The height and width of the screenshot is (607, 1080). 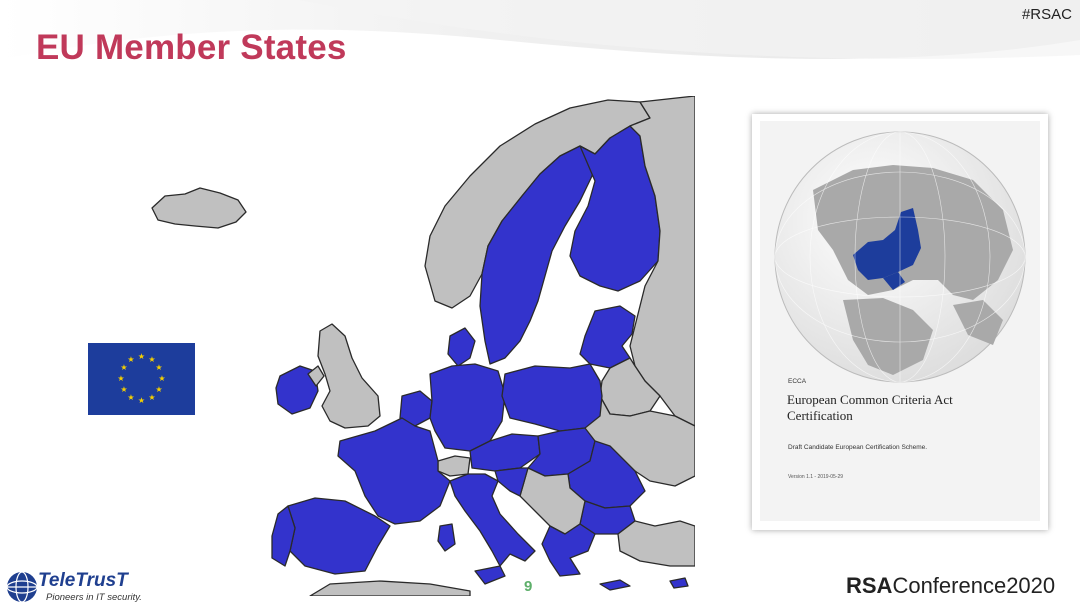 What do you see at coordinates (816, 477) in the screenshot?
I see `document-version: Version 1.1 - 2019-05-29` at bounding box center [816, 477].